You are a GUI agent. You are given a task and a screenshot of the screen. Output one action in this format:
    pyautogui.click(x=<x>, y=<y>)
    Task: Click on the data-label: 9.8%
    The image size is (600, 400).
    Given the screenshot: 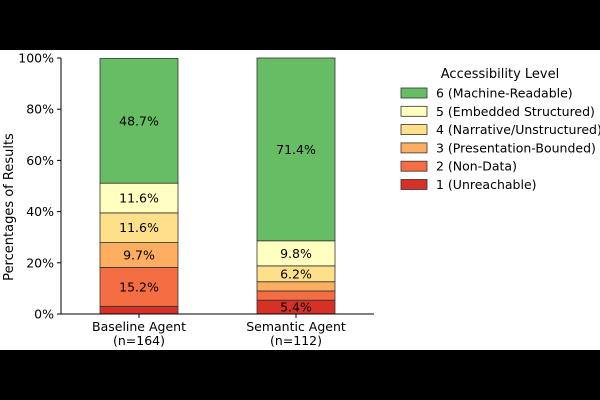 What is the action you would take?
    pyautogui.click(x=296, y=253)
    